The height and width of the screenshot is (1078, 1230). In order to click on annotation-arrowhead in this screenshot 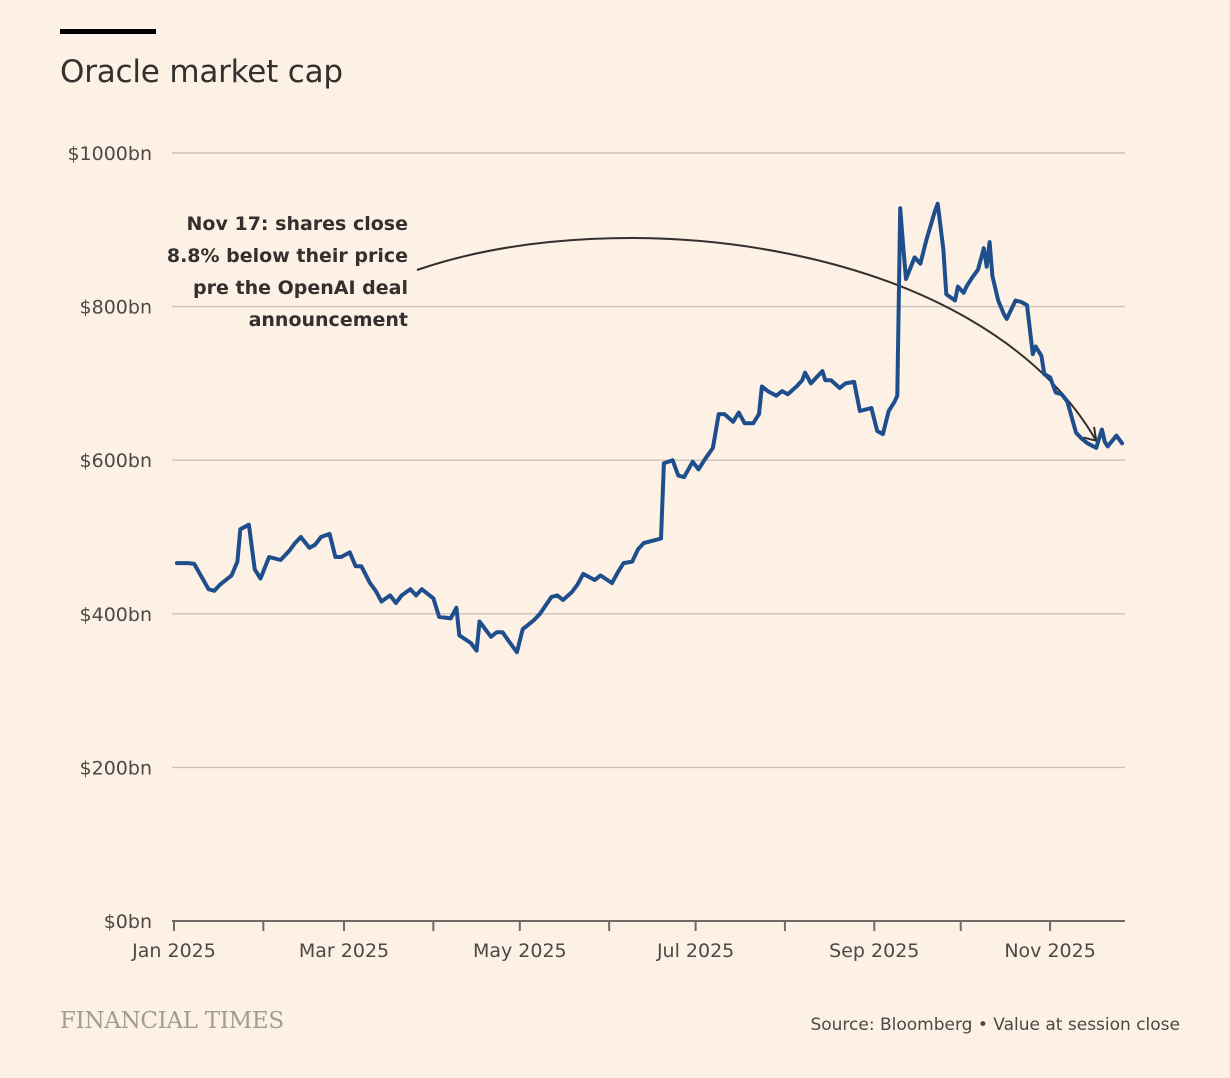, I will do `click(1090, 434)`.